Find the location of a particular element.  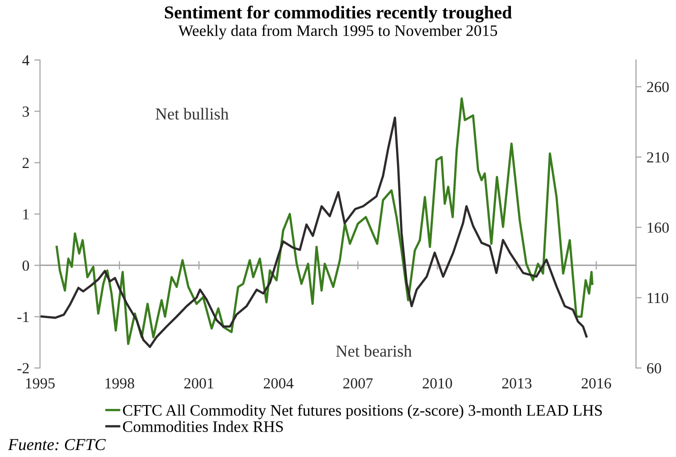

y-tick-label: 4 is located at coordinates (26, 60).